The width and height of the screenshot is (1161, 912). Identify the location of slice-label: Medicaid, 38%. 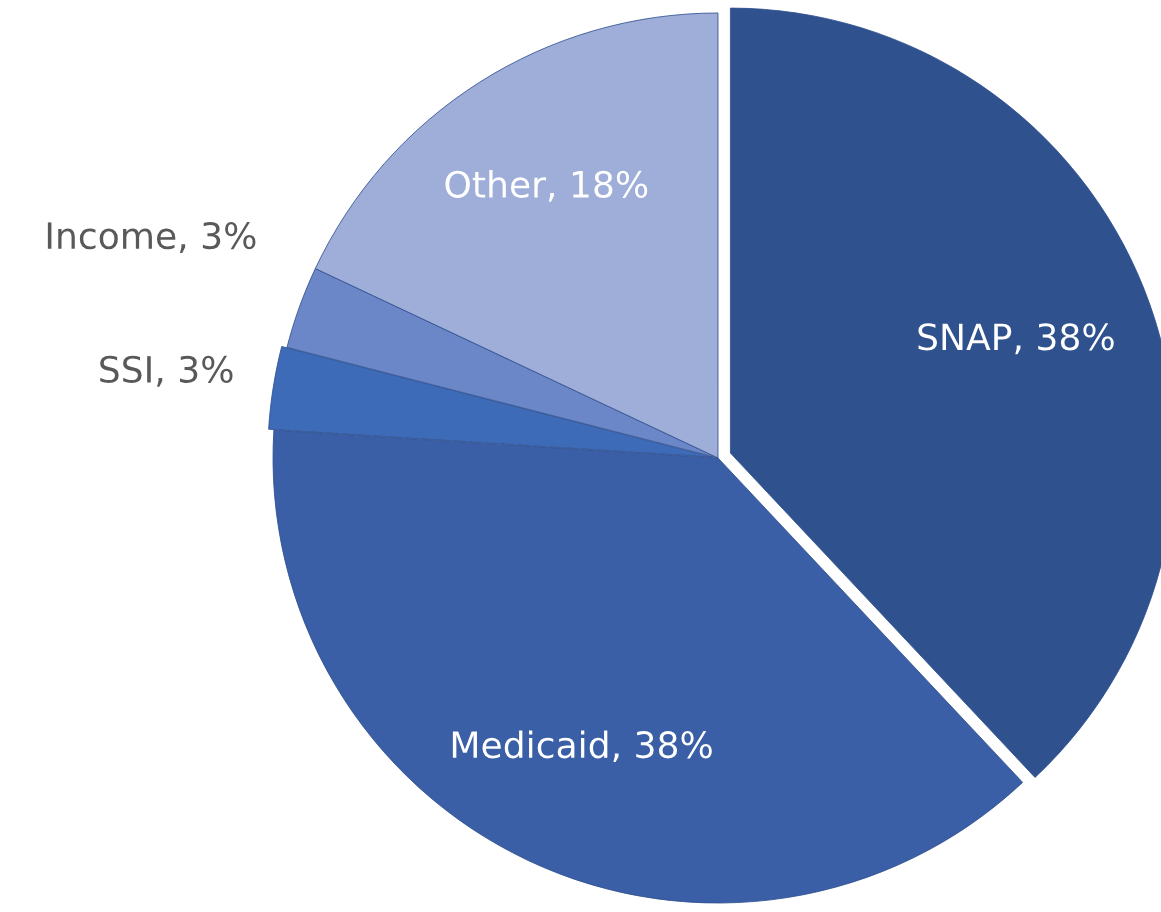
(582, 746).